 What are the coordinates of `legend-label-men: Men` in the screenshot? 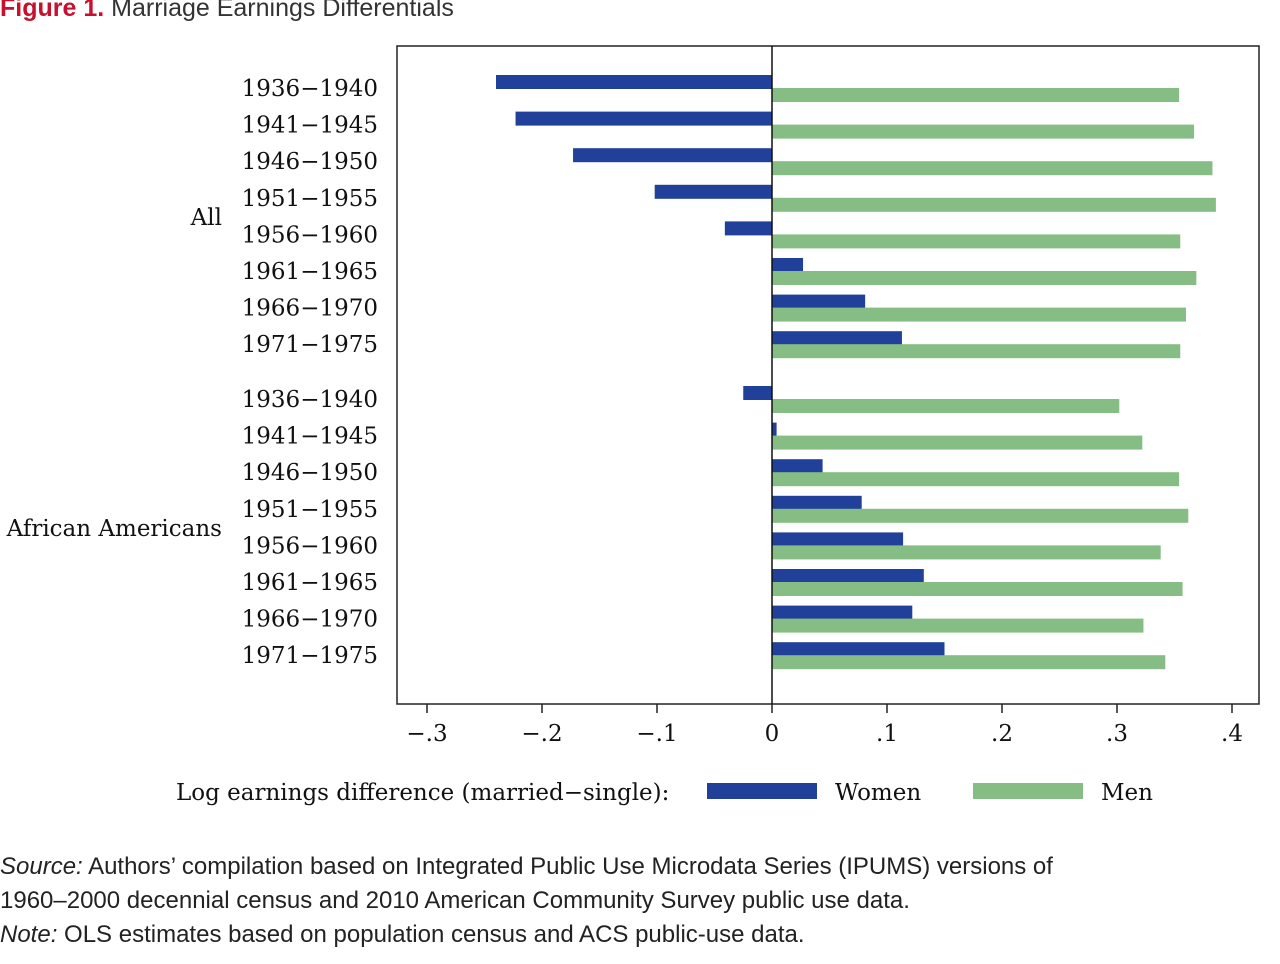 It's located at (1127, 793).